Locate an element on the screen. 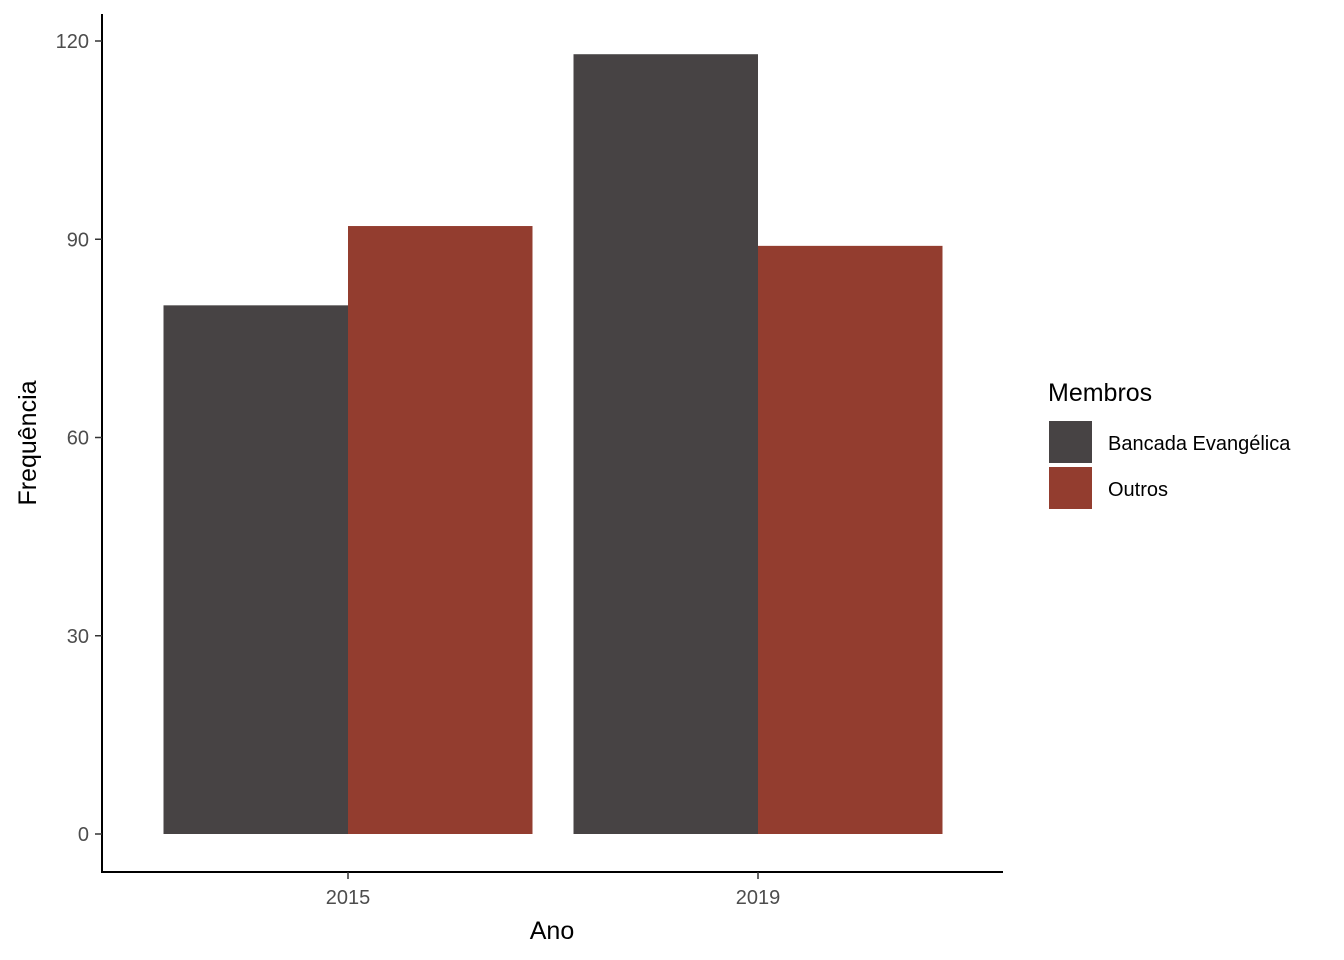 This screenshot has height=960, width=1344. bar-2019-outros is located at coordinates (850, 539).